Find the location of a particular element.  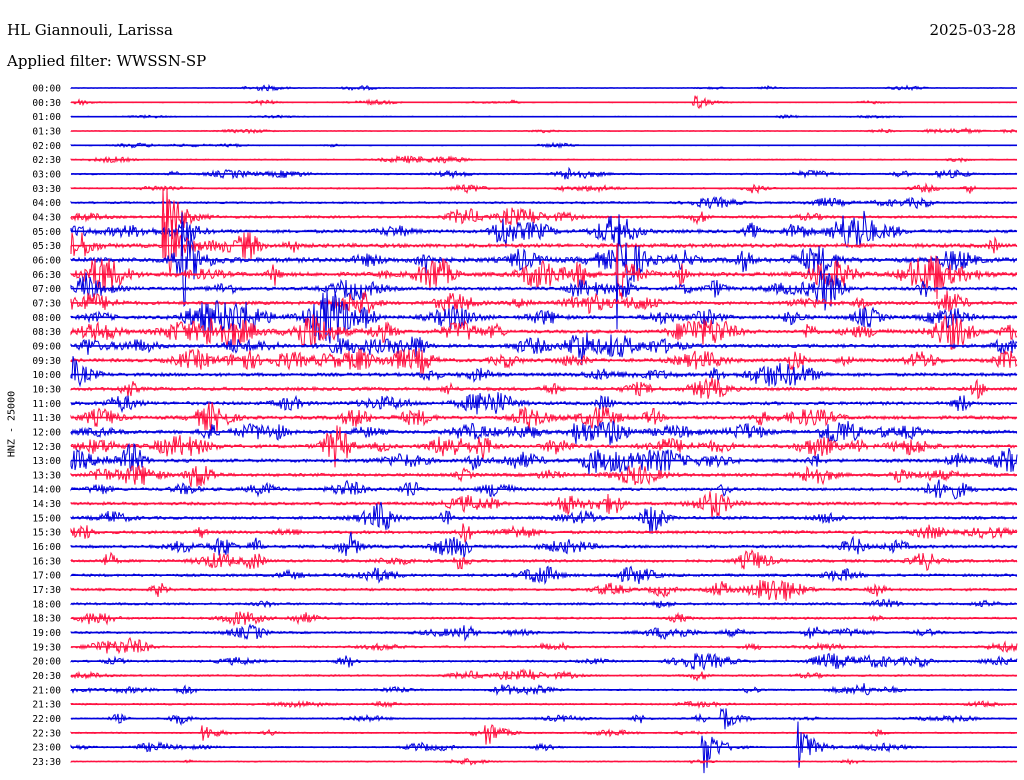

time-label: 11:00 is located at coordinates (46, 404).